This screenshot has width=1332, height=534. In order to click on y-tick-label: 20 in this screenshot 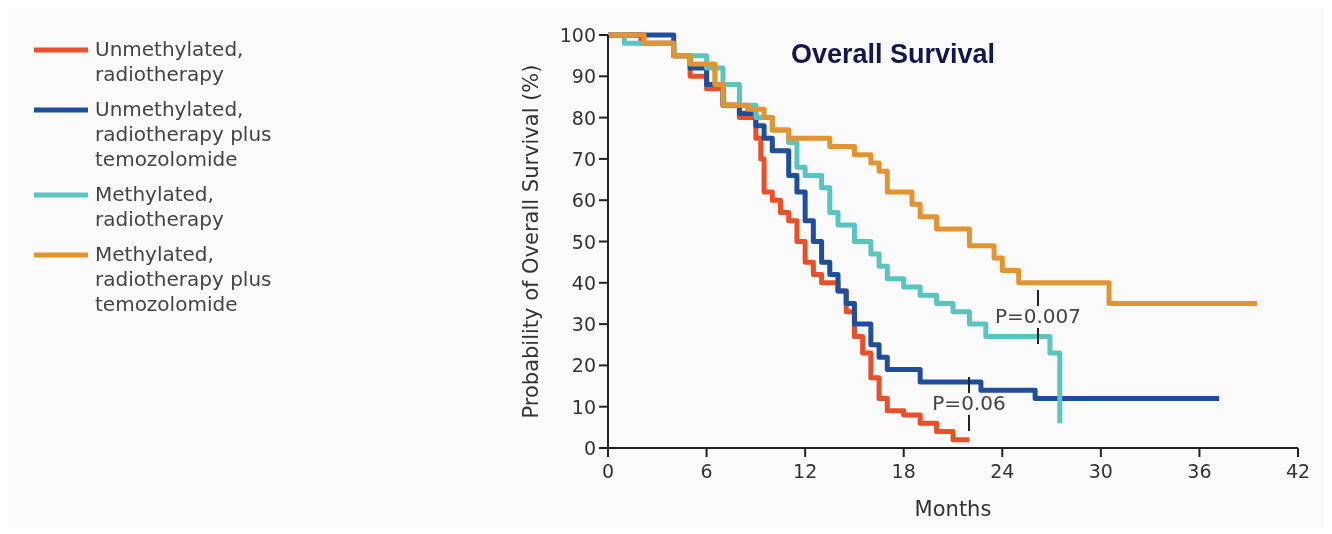, I will do `click(583, 365)`.